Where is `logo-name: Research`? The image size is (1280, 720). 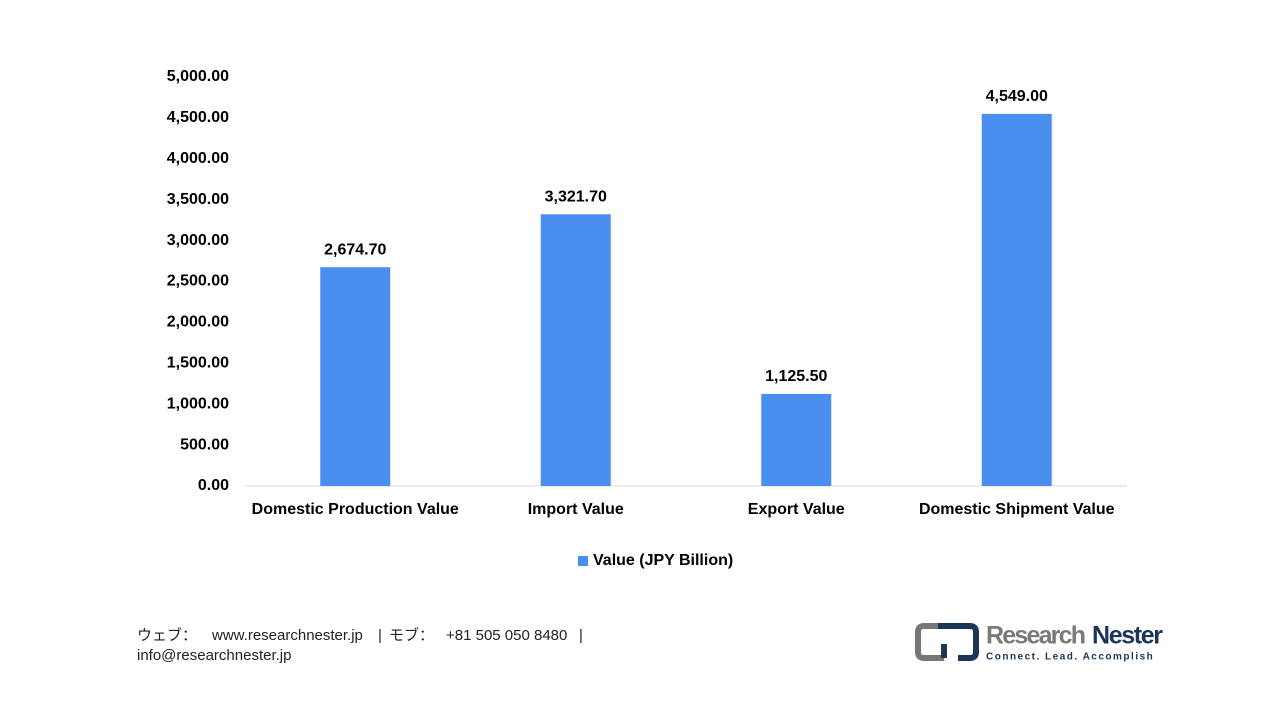 logo-name: Research is located at coordinates (1036, 636).